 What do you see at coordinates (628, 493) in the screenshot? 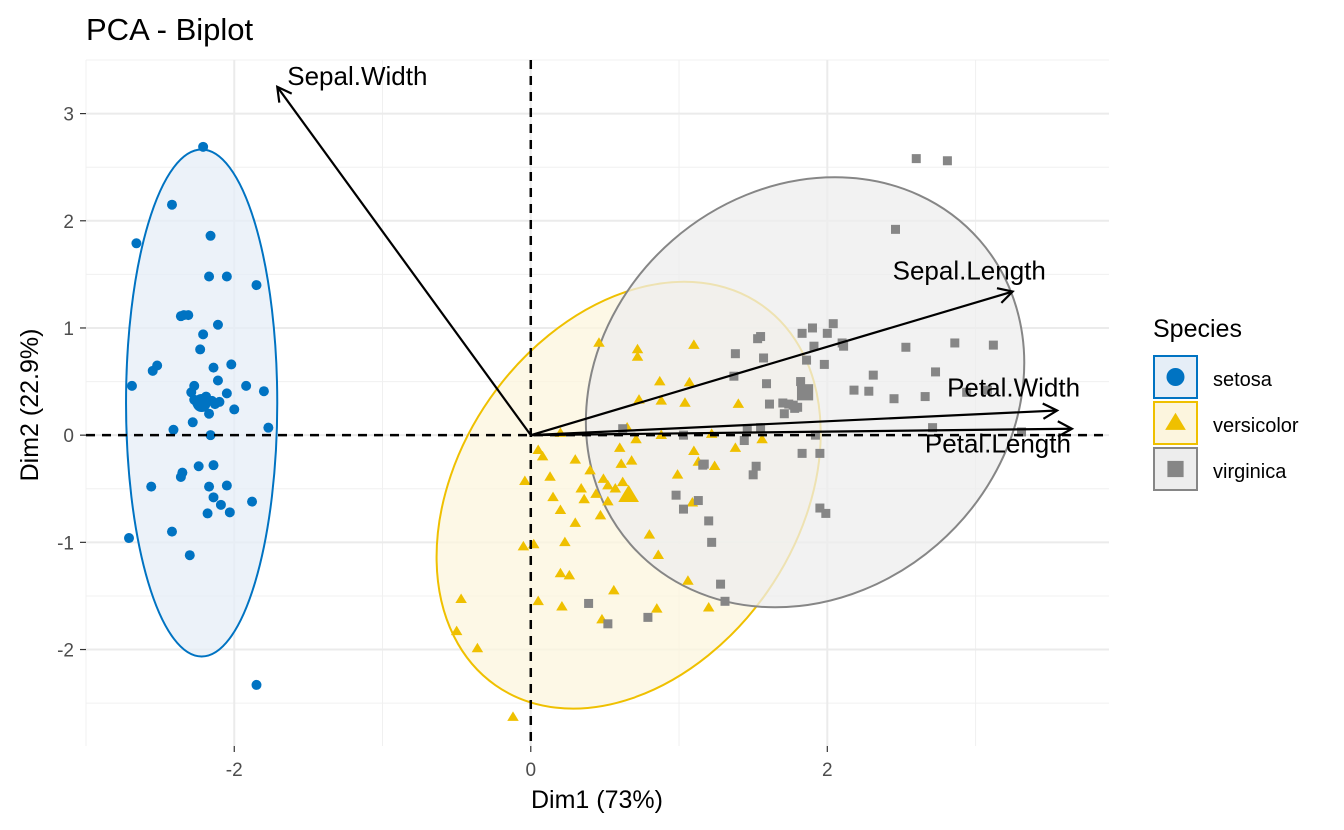
I see `mean-point-versicolor` at bounding box center [628, 493].